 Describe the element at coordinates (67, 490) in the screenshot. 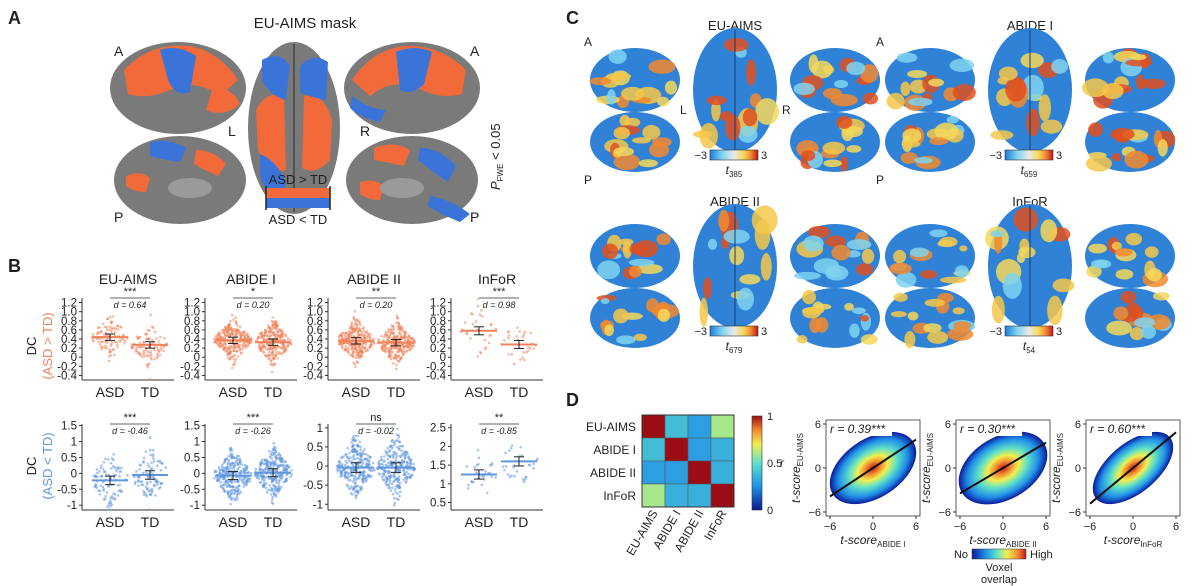

I see `y-tick-label: -0.5` at that location.